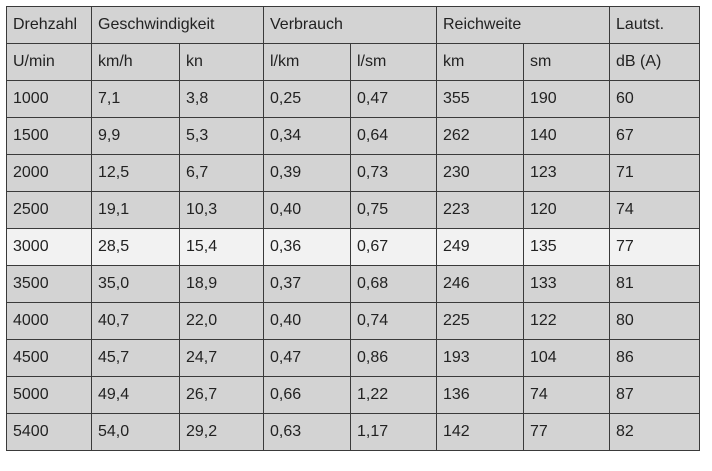 The width and height of the screenshot is (712, 471). What do you see at coordinates (480, 173) in the screenshot?
I see `table-cell: 230` at bounding box center [480, 173].